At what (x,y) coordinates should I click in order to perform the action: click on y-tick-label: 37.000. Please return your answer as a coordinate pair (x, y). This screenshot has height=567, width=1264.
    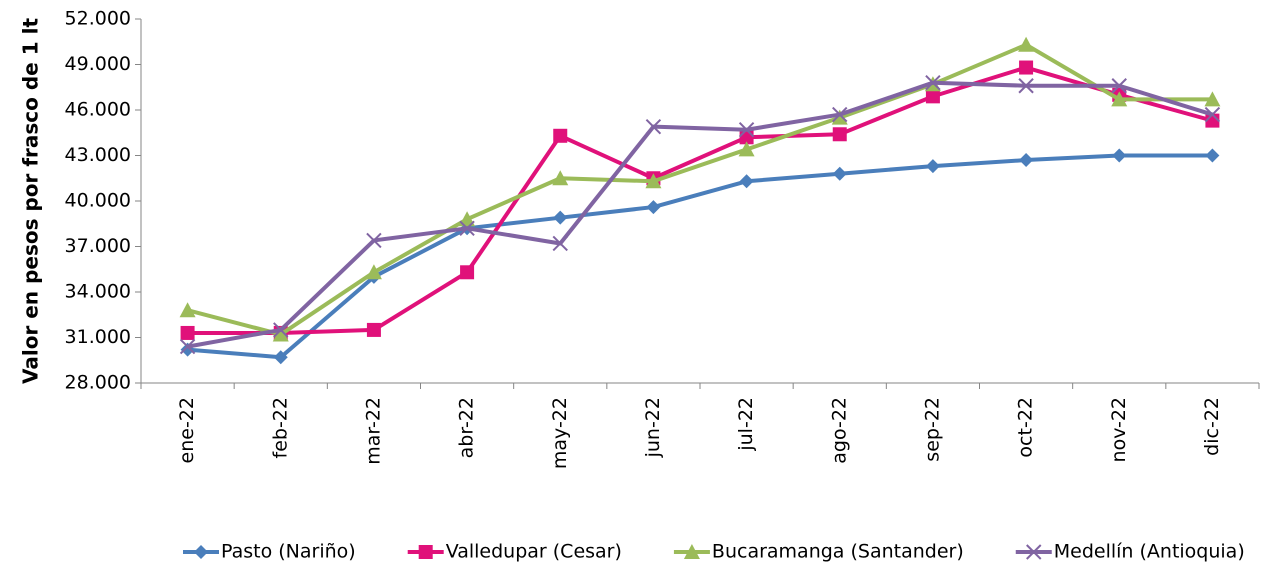
    Looking at the image, I should click on (98, 246).